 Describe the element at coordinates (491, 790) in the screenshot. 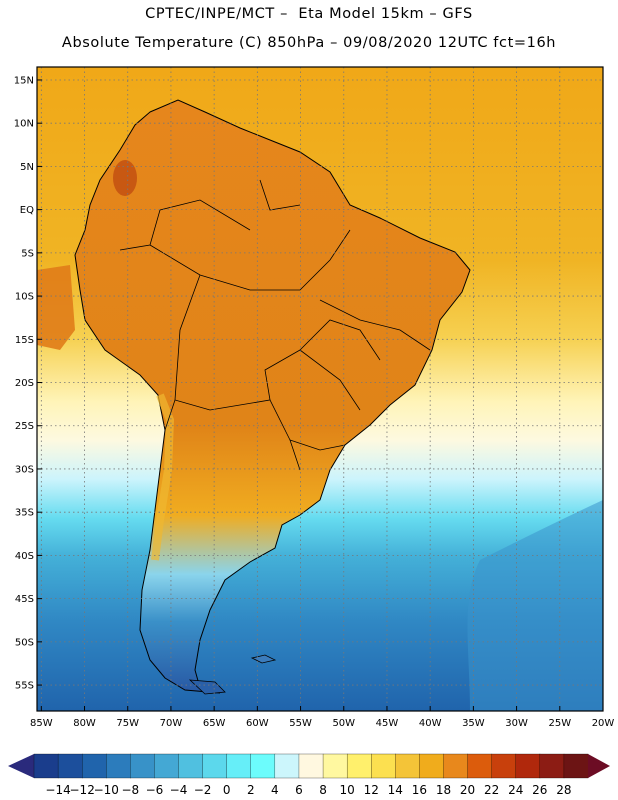

I see `colorbar-label: 22` at that location.